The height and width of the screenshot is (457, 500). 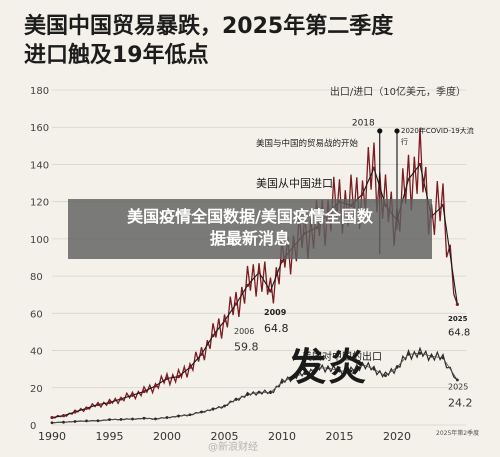 What do you see at coordinates (36, 352) in the screenshot?
I see `y-tick-label: 40` at bounding box center [36, 352].